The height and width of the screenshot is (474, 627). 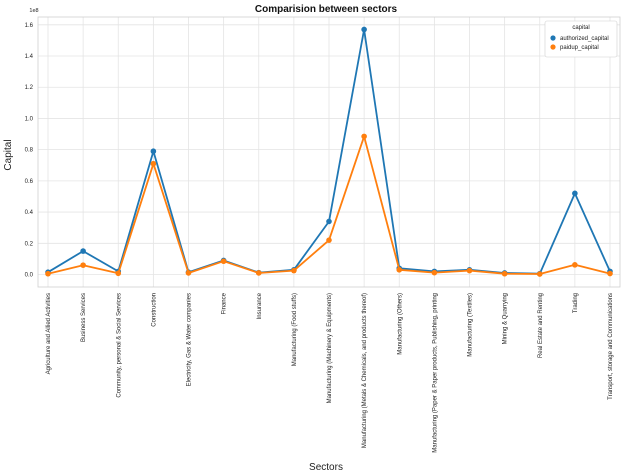 What do you see at coordinates (33, 11) in the screenshot?
I see `y-axis-offset-label: 1e8` at bounding box center [33, 11].